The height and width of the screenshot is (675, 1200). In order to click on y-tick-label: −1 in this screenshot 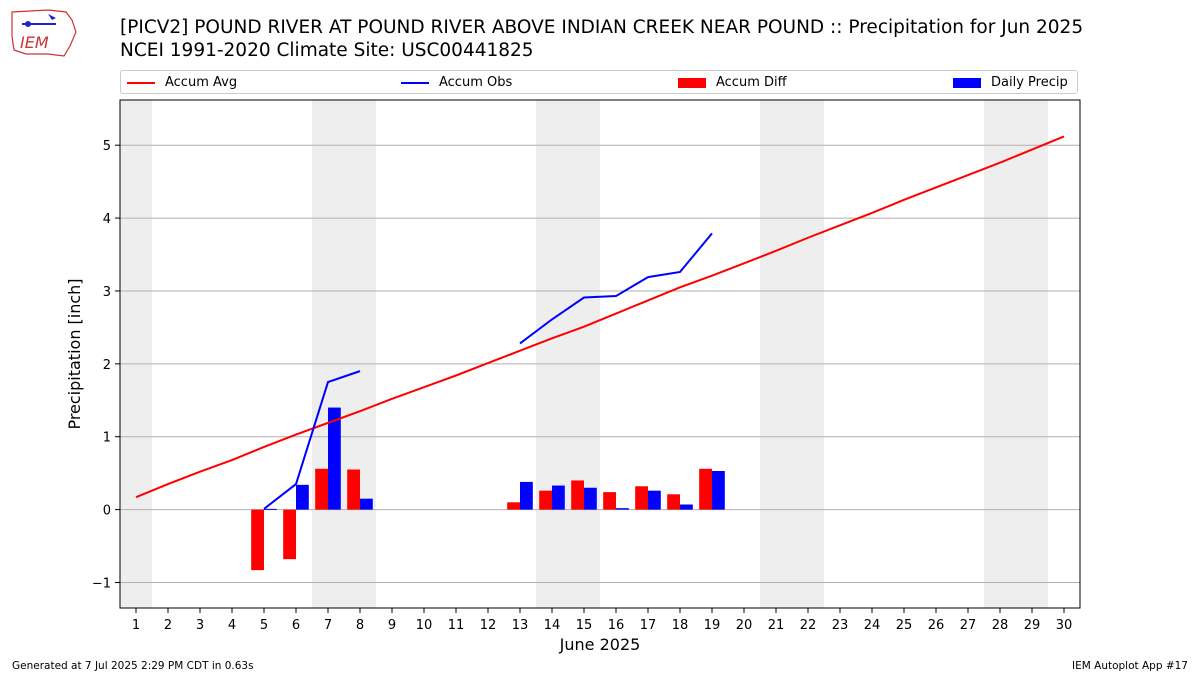, I will do `click(101, 583)`.